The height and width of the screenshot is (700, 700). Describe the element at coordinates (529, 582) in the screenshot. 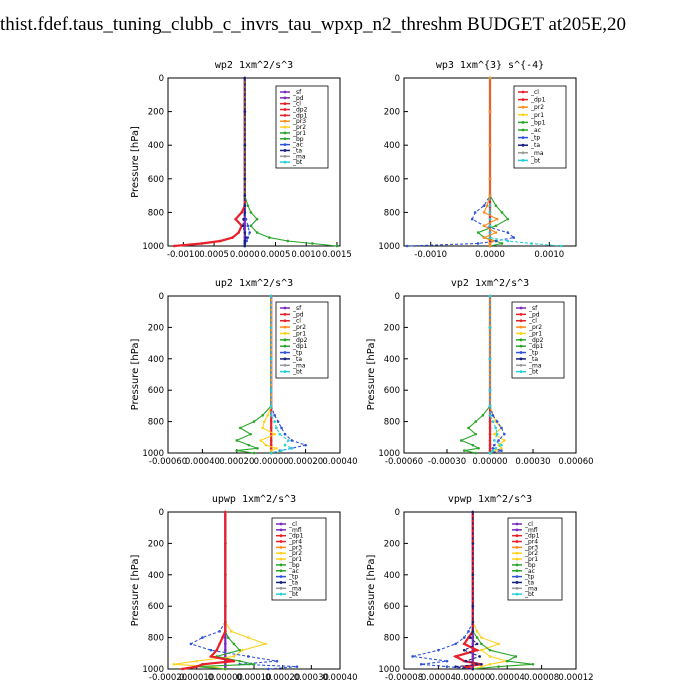

I see `legend-label: _ta` at that location.